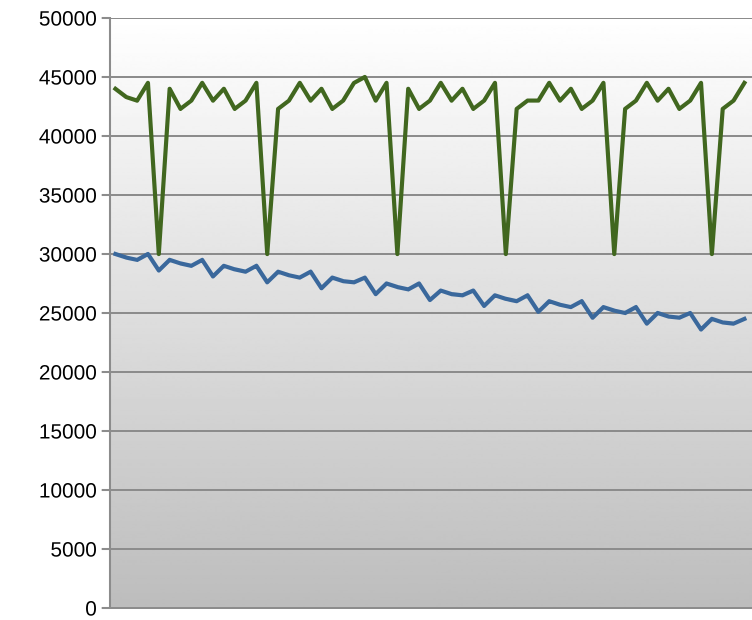 This screenshot has width=752, height=620. Describe the element at coordinates (68, 254) in the screenshot. I see `y-tick-label: 30000` at that location.